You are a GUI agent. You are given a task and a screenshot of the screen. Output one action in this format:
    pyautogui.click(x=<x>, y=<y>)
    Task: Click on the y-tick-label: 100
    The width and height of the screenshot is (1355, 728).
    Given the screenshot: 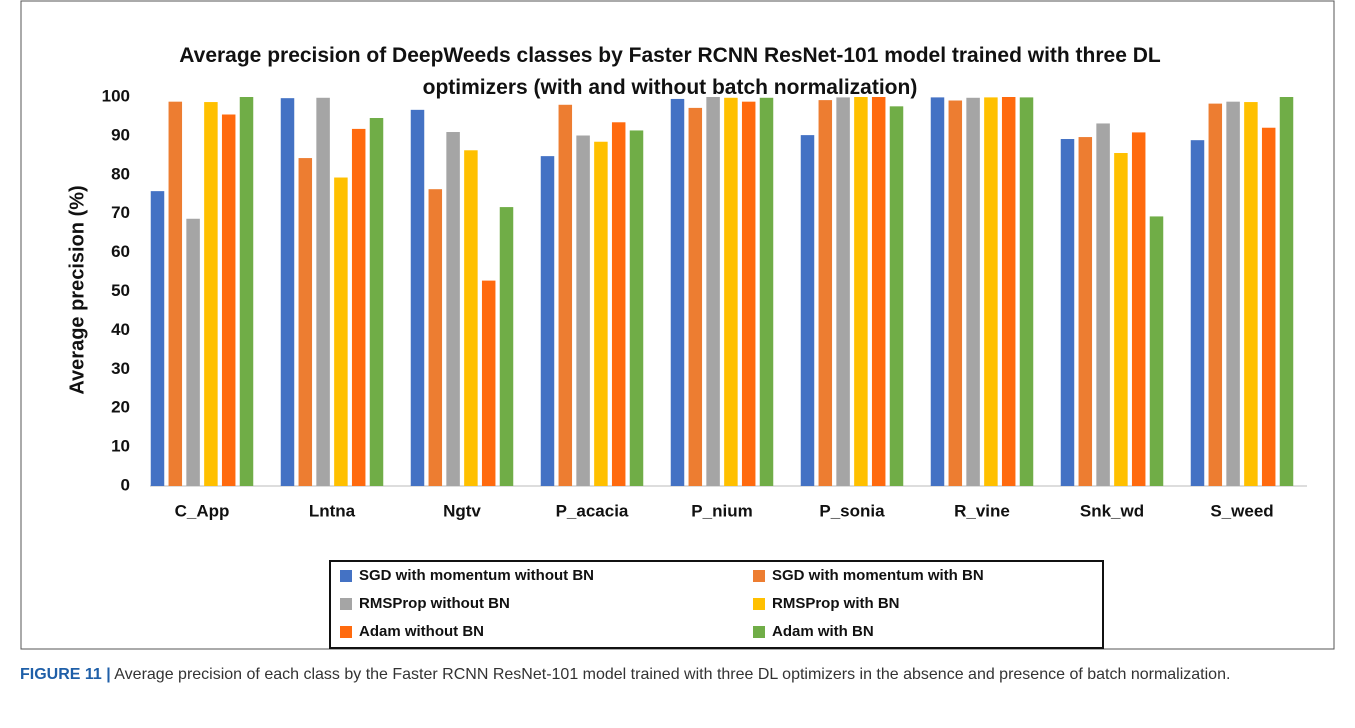 What is the action you would take?
    pyautogui.click(x=116, y=95)
    